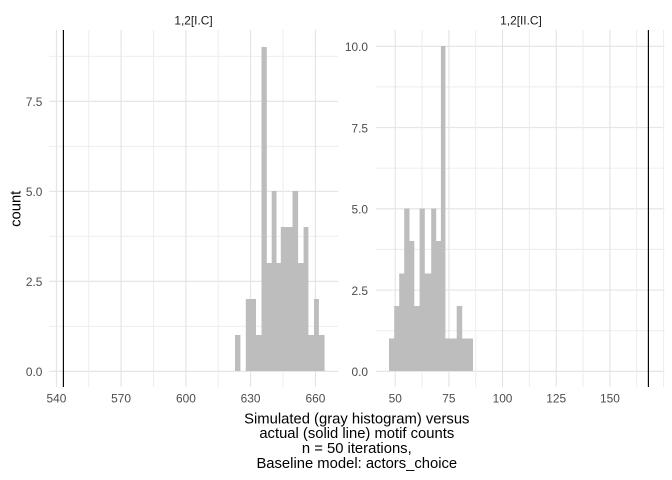 This screenshot has height=480, width=672. Describe the element at coordinates (503, 399) in the screenshot. I see `svg-text: 100` at that location.